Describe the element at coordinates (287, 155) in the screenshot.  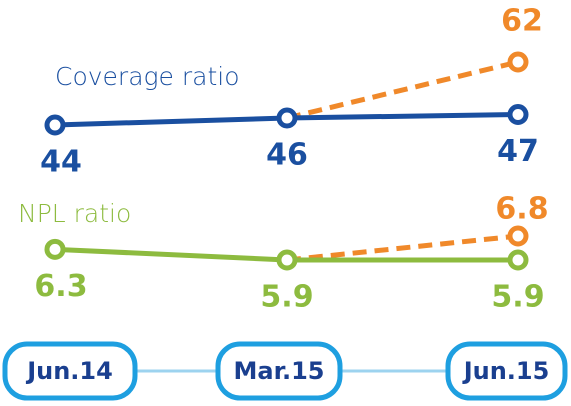
I see `value-label: 46` at that location.